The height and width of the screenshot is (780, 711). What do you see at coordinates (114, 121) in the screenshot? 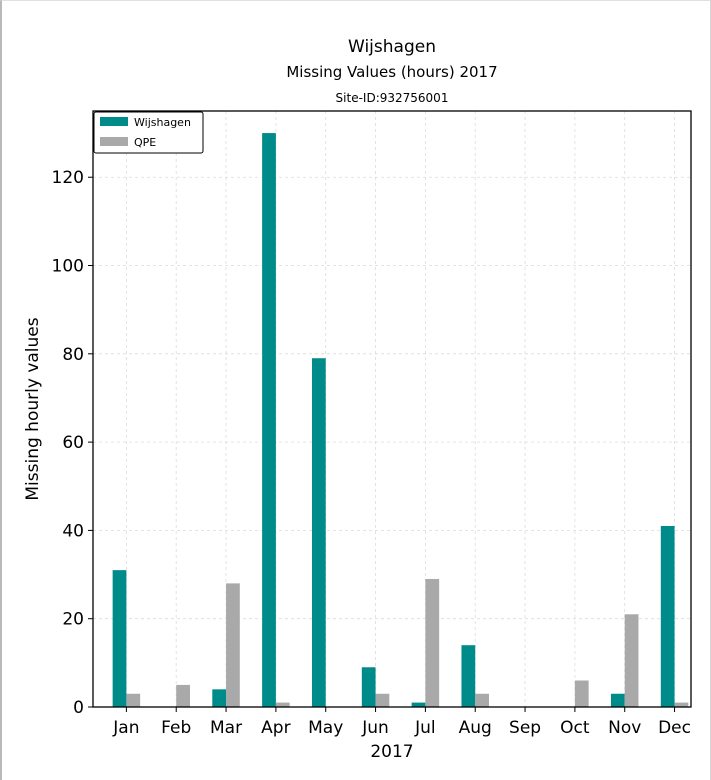
I see `legend-swatch-wijshagen` at bounding box center [114, 121].